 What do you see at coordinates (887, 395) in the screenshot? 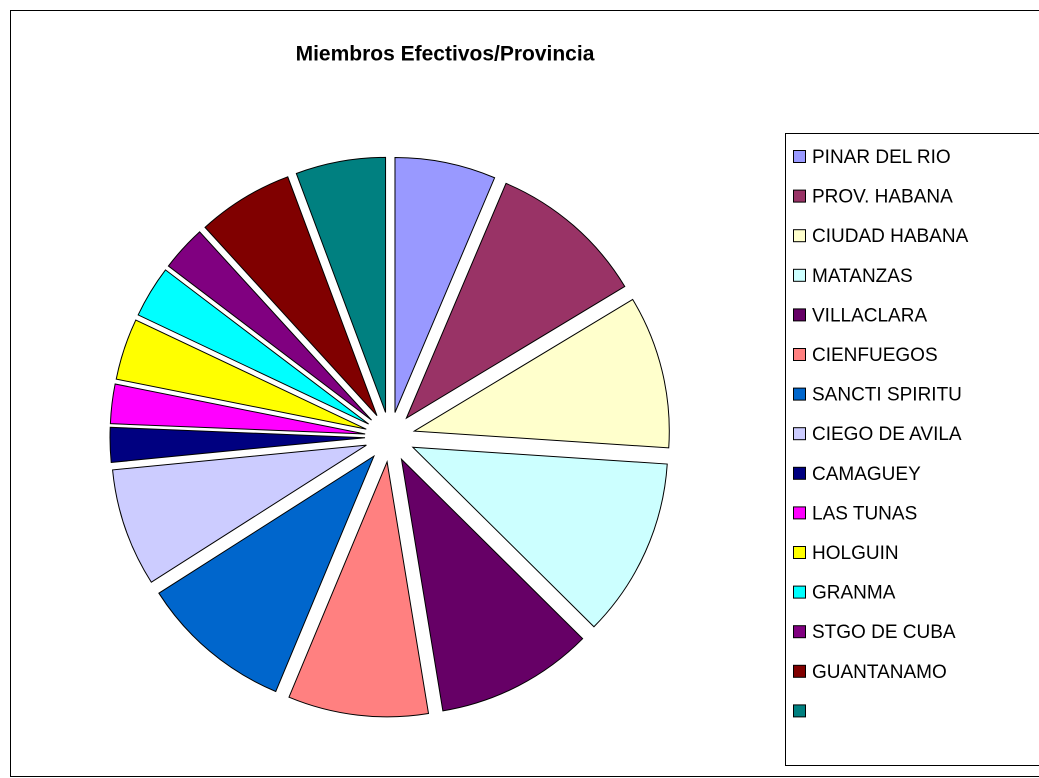
I see `legend-label: SANCTI SPIRITU` at bounding box center [887, 395].